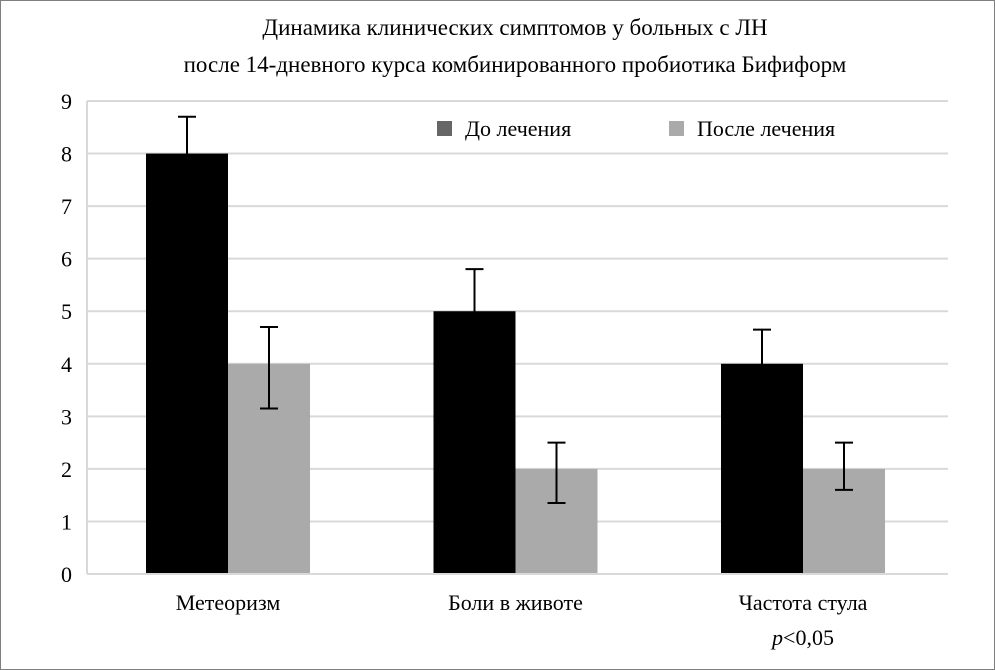  I want to click on y-tick-label: 7, so click(66, 206).